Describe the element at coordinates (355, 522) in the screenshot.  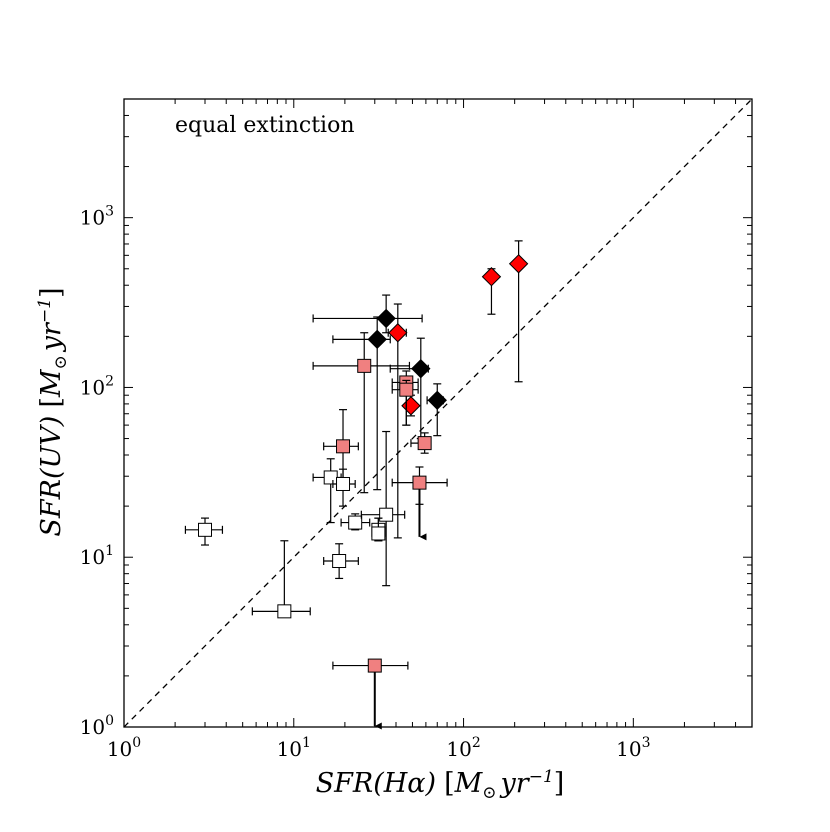
I see `point-s3-2-square-marker` at that location.